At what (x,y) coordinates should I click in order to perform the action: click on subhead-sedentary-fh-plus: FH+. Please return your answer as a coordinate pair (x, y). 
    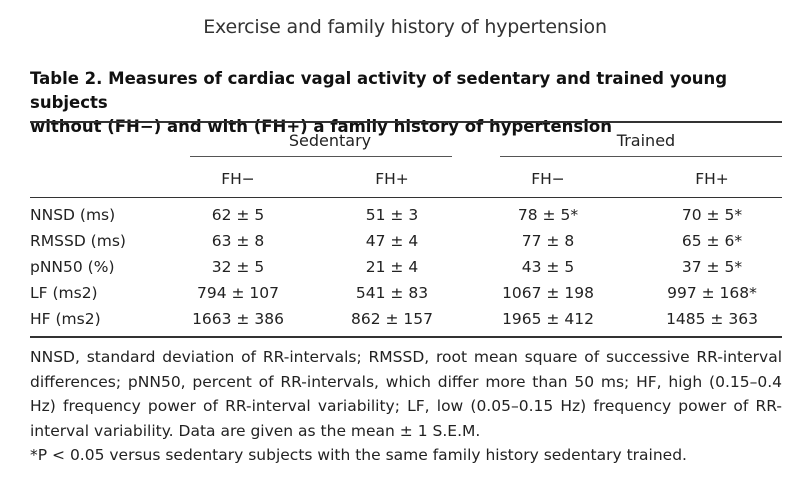
    Looking at the image, I should click on (392, 179).